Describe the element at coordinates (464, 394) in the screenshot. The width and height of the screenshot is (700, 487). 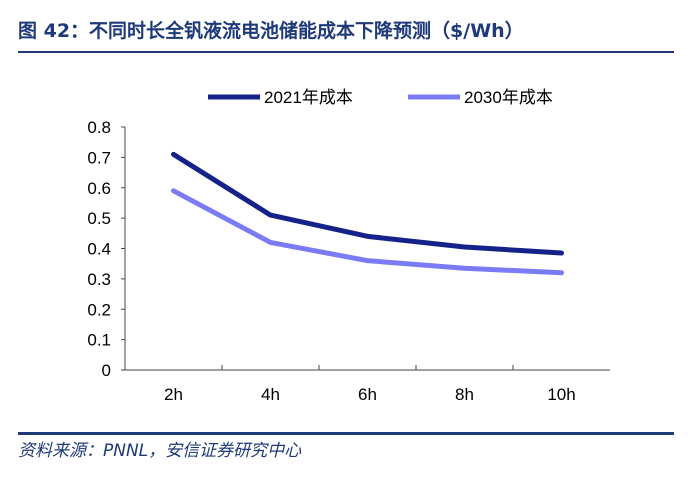
I see `x-tick-label: 8h` at that location.